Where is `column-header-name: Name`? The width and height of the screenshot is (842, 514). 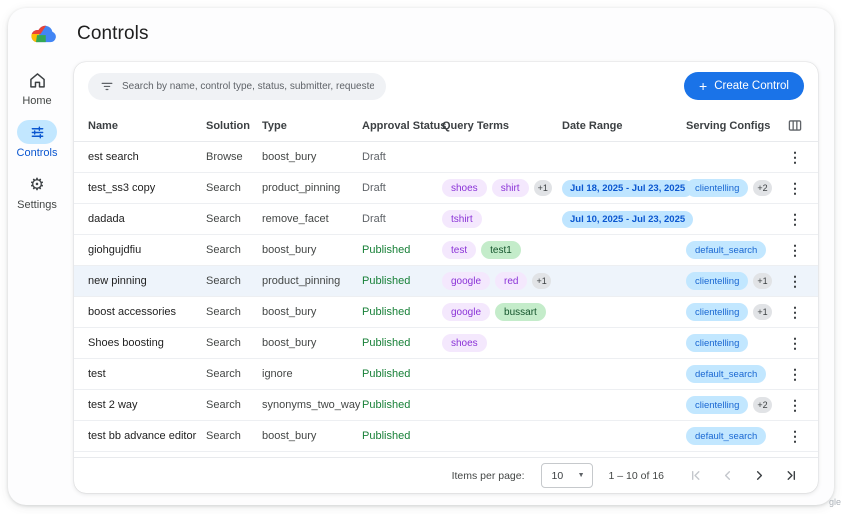
column-header-name: Name is located at coordinates (103, 125).